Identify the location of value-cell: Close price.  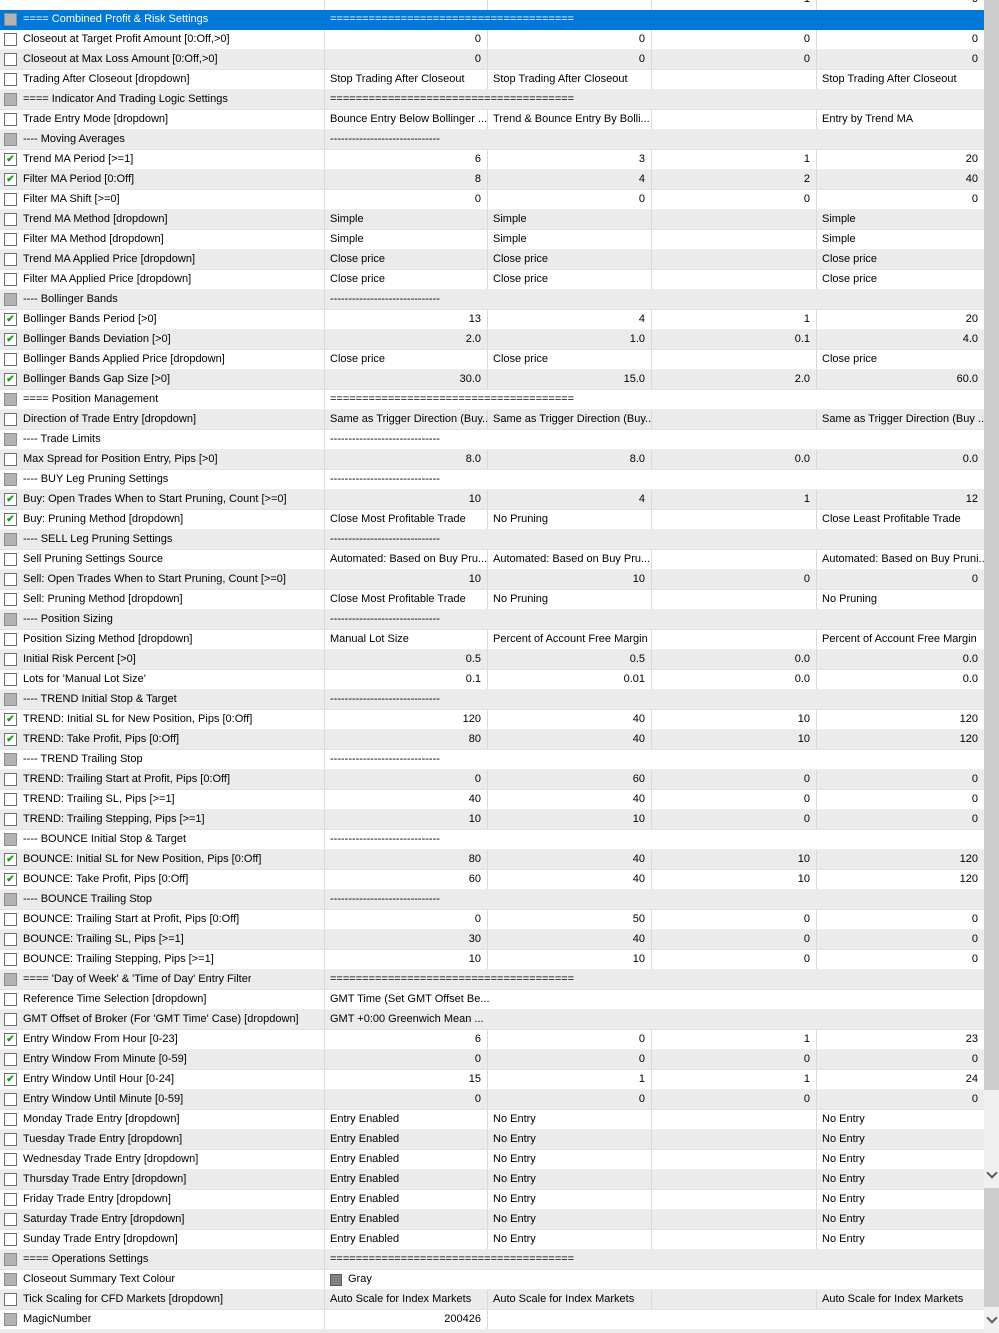
(406, 359).